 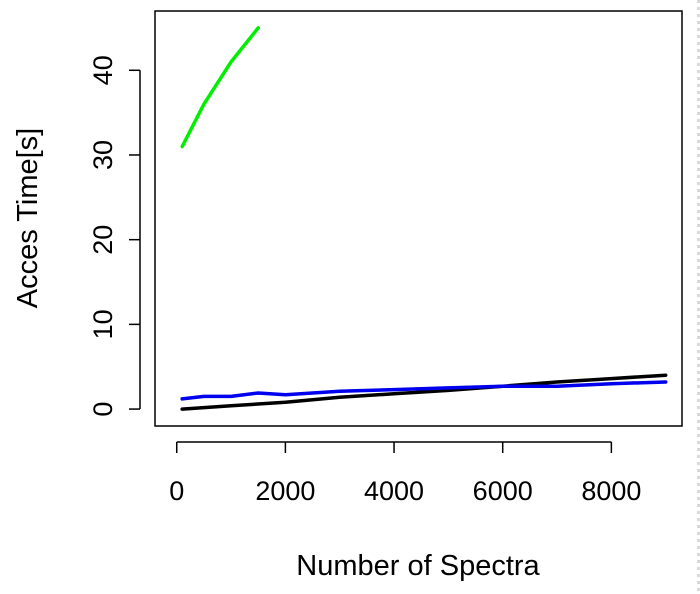 I want to click on x-axis-label: Number of Spectra, so click(x=418, y=566).